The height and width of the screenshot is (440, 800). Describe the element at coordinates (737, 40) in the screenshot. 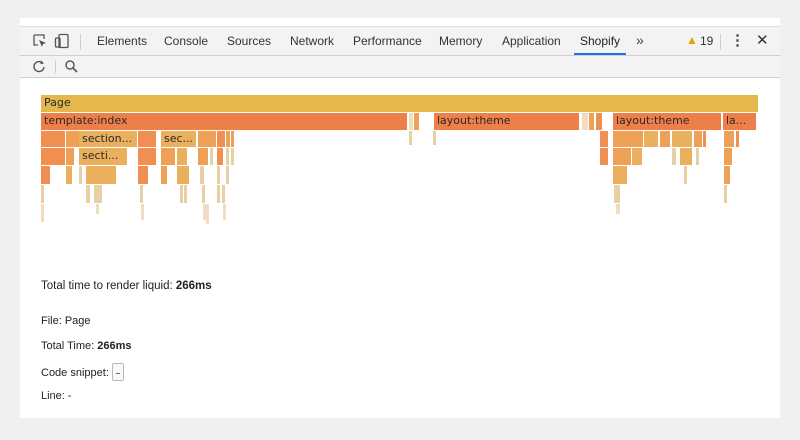

I see `customize-menu-icon: ⋮` at that location.